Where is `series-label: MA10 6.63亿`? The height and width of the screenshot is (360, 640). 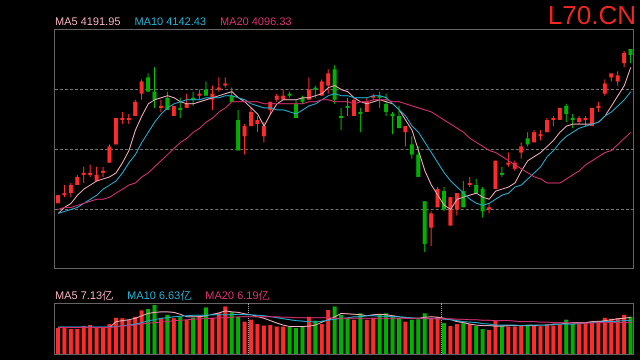 series-label: MA10 6.63亿 is located at coordinates (159, 296).